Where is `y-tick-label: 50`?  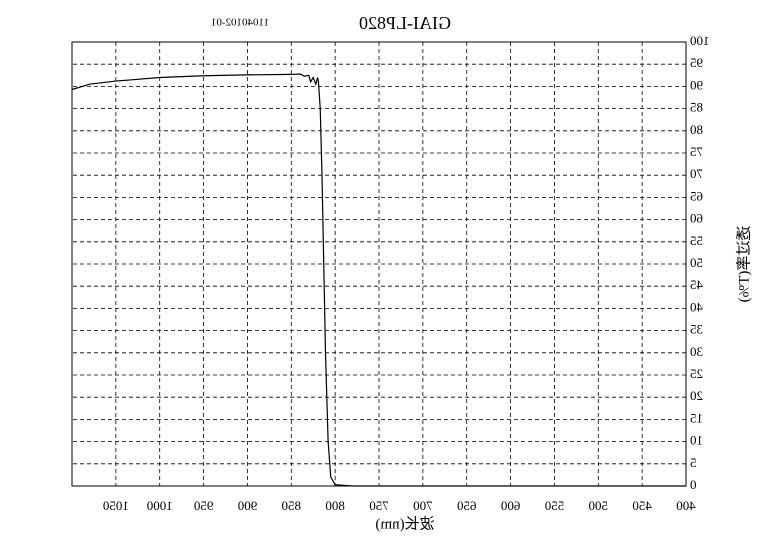 y-tick-label: 50 is located at coordinates (696, 262).